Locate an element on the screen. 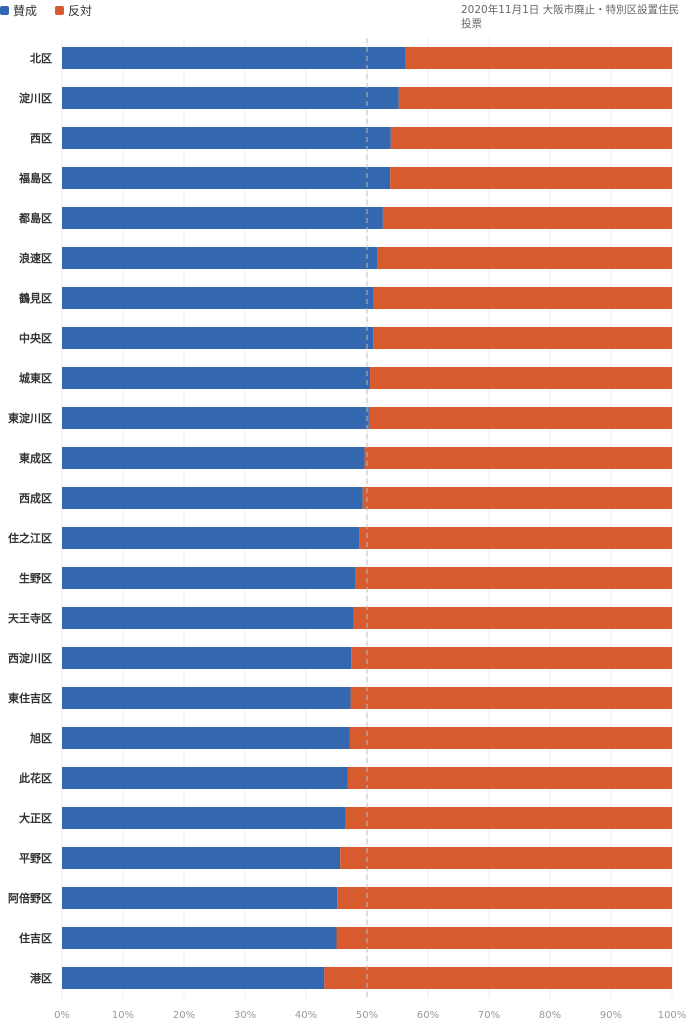  legend-swatch-no is located at coordinates (60, 10).